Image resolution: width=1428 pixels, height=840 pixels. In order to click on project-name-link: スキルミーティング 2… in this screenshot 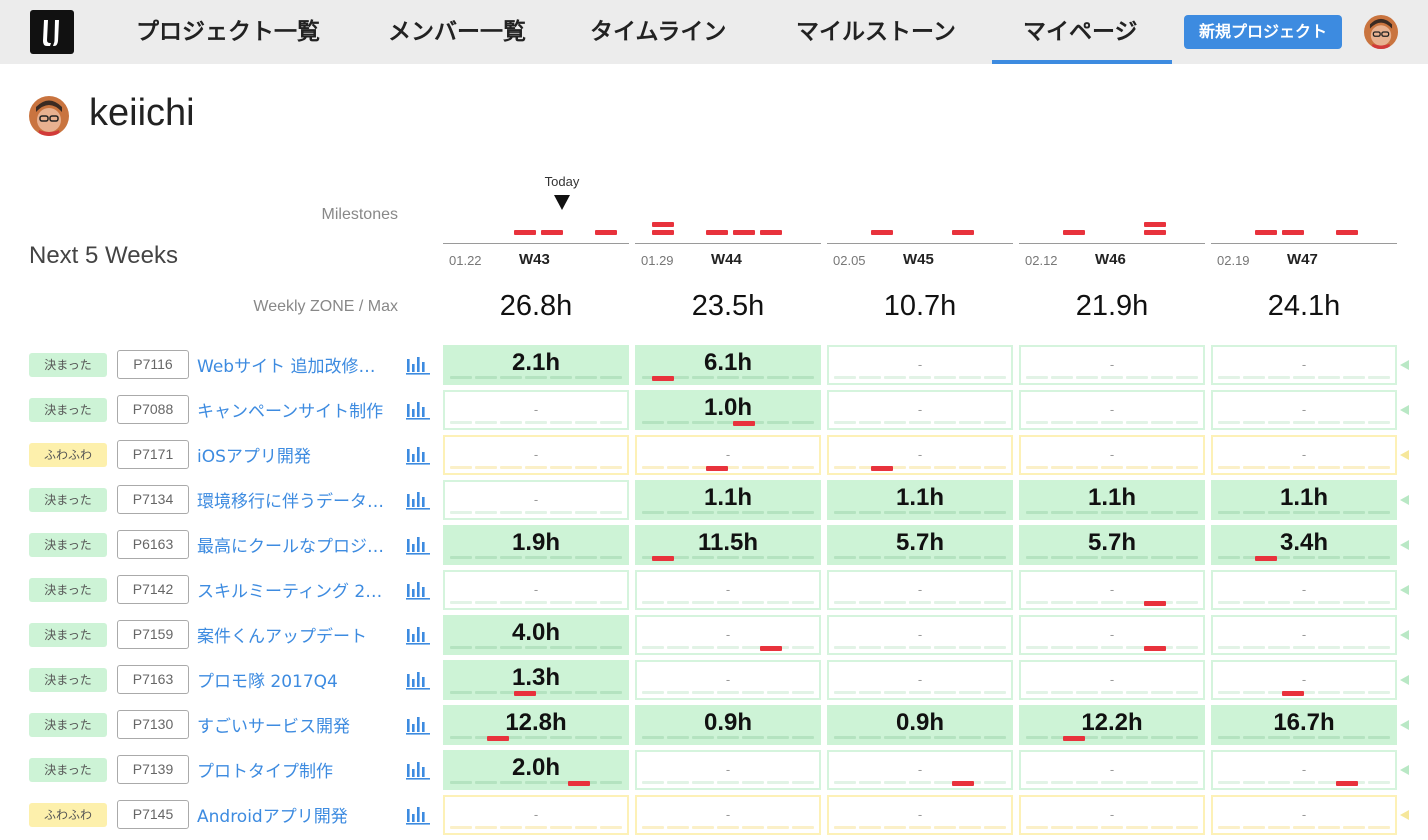, I will do `click(290, 592)`.